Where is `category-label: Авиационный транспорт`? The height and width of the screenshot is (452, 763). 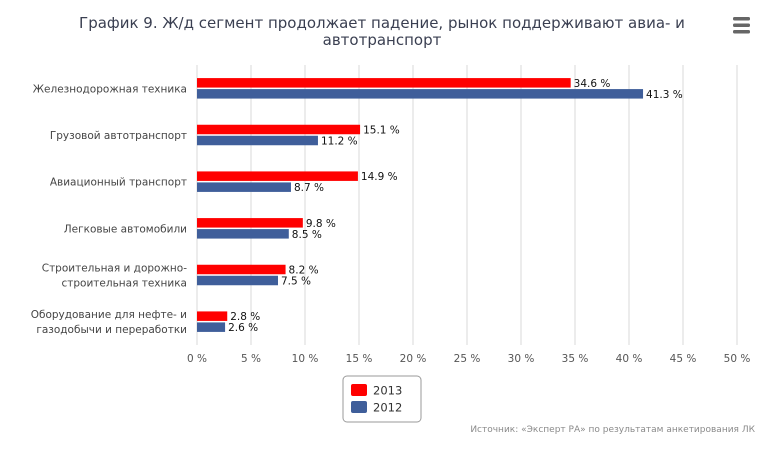 category-label: Авиационный транспорт is located at coordinates (118, 183).